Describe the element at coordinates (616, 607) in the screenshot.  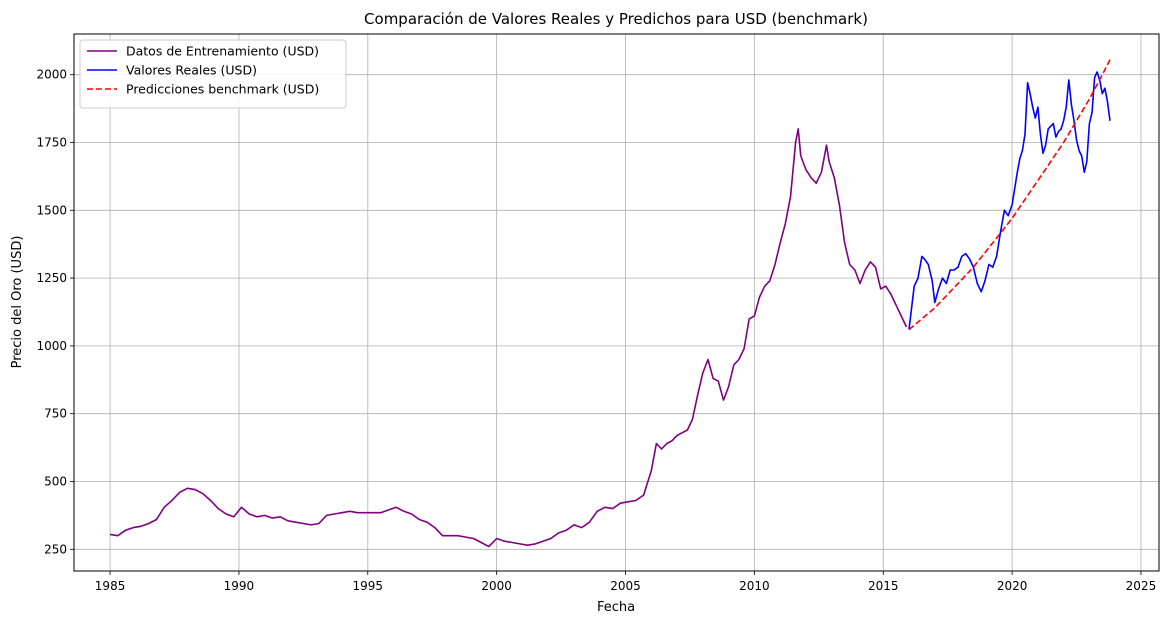
I see `x-axis-label: Fecha` at that location.